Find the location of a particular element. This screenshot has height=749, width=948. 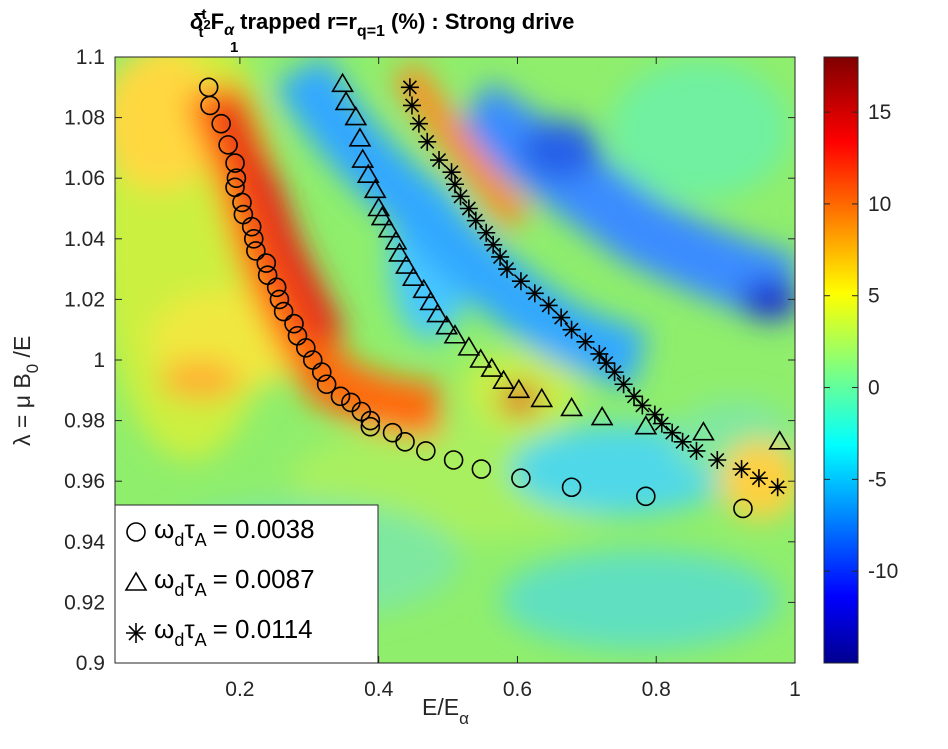

y-axis-label: λ = μ B0 /E is located at coordinates (25, 391).